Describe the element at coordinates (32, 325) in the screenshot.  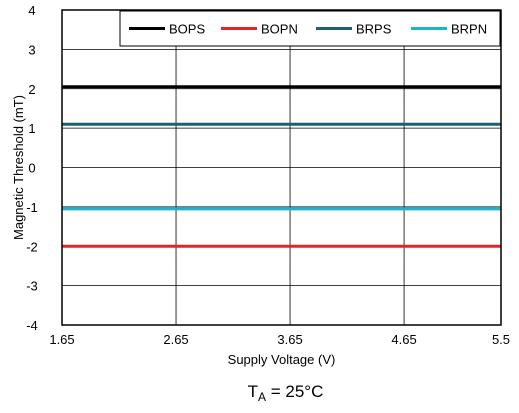
I see `y-tick-label: -4` at that location.